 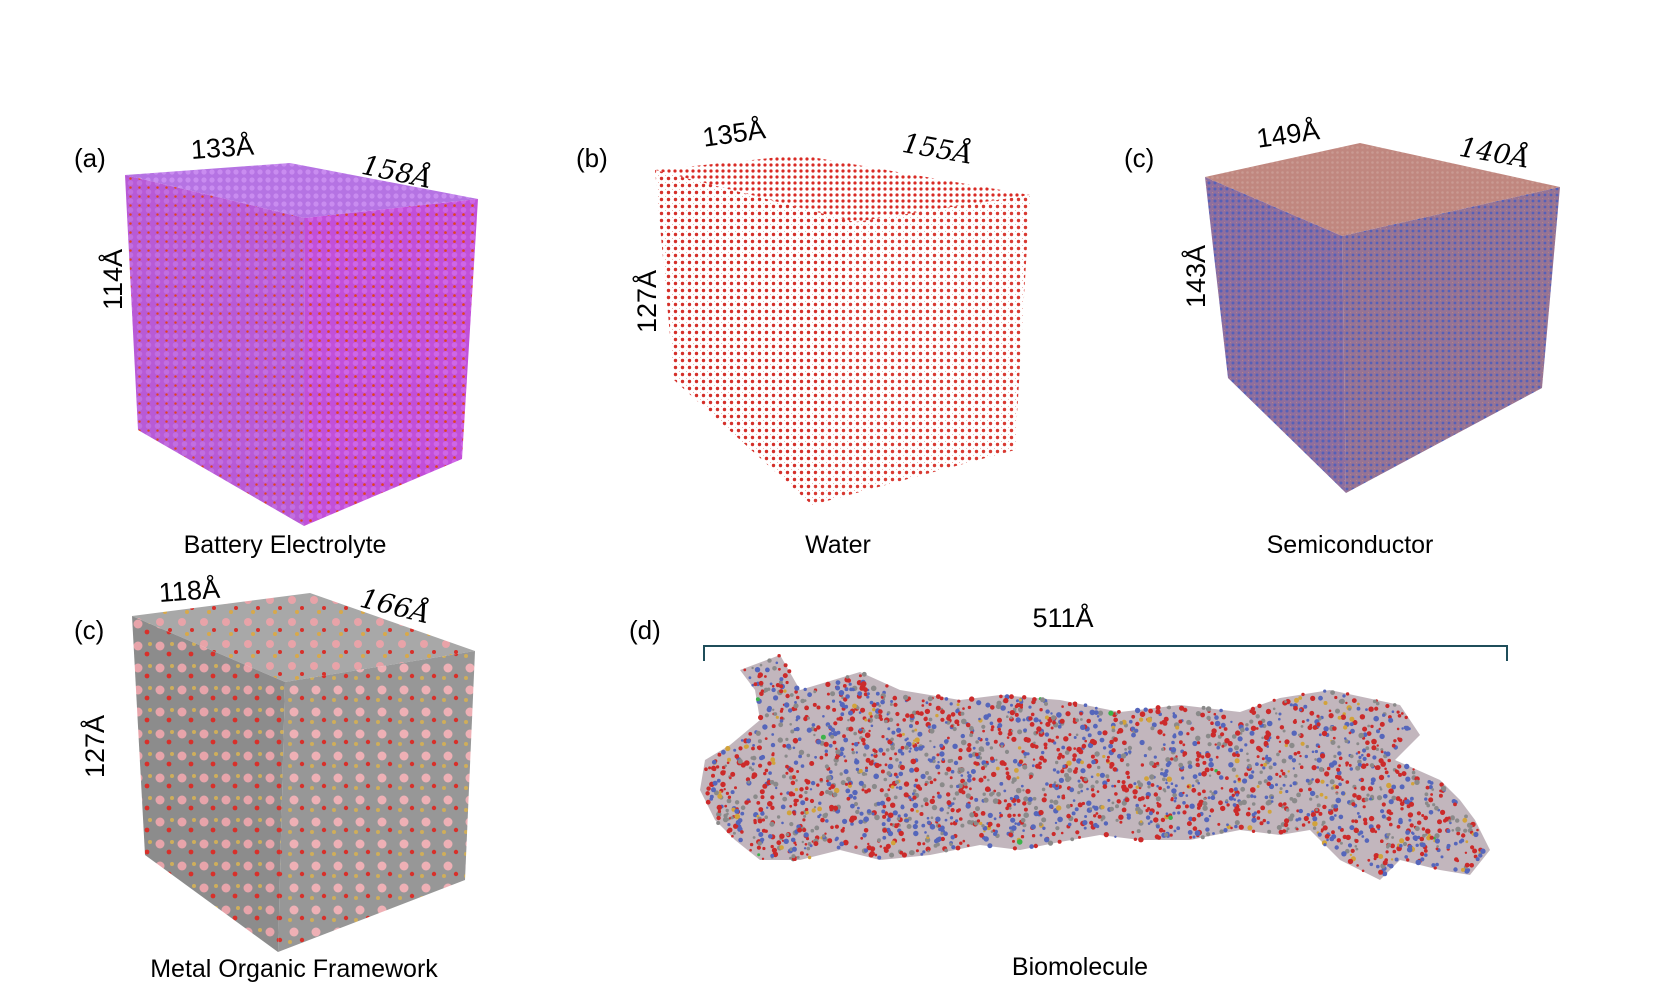 I want to click on panel-mof-top-face, so click(x=303, y=637).